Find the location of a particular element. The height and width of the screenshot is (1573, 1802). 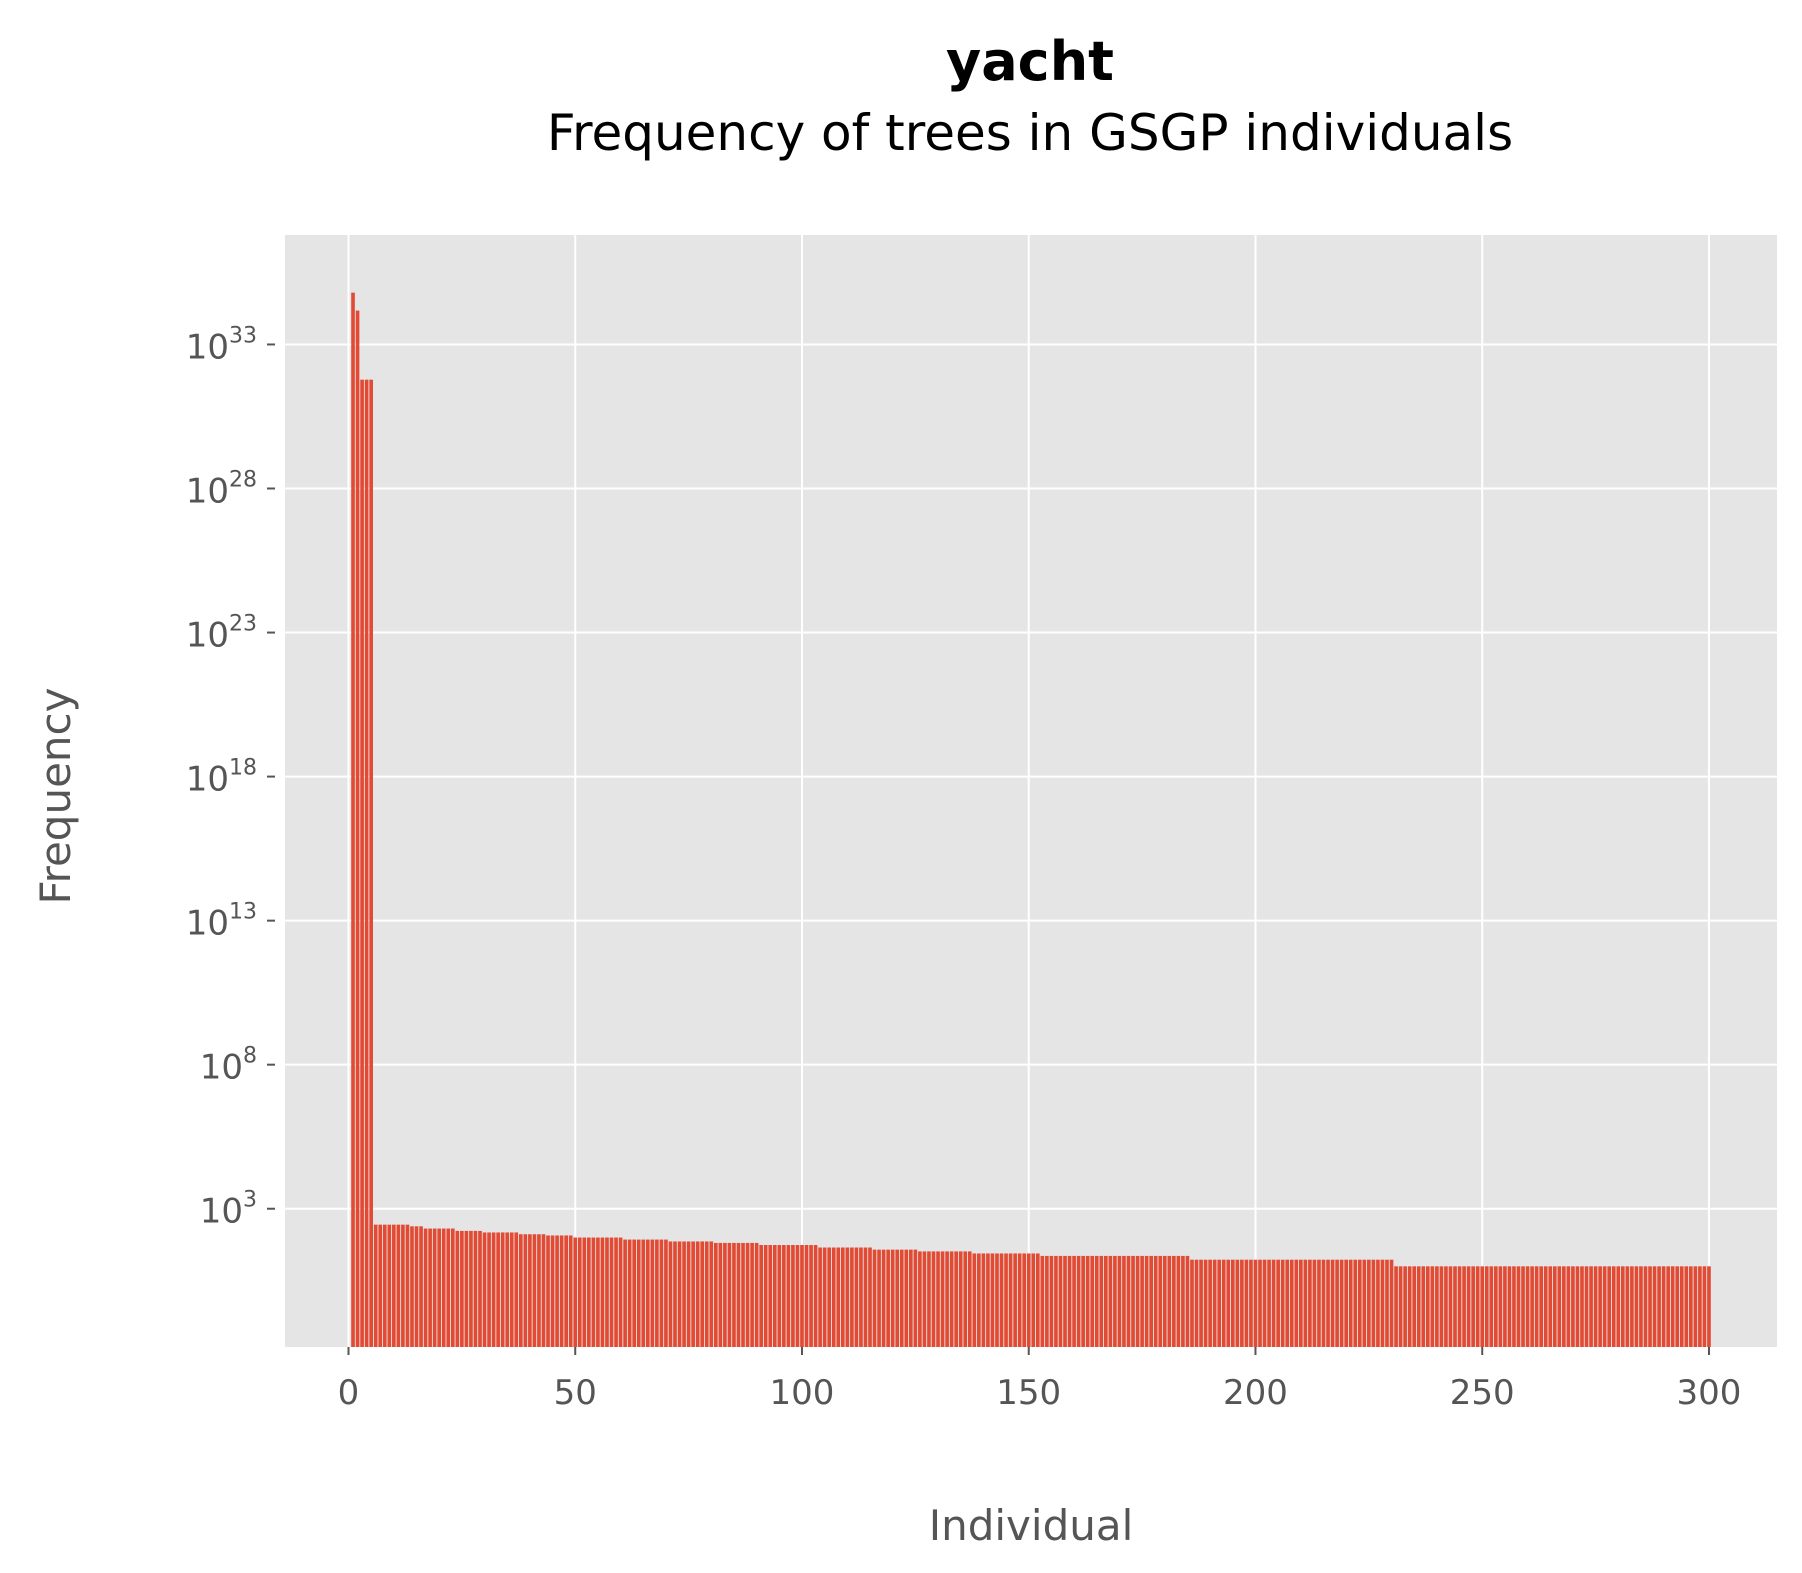

x-axis-ticks: 0 50 100 150 200 250 300 is located at coordinates (1039, 1380).